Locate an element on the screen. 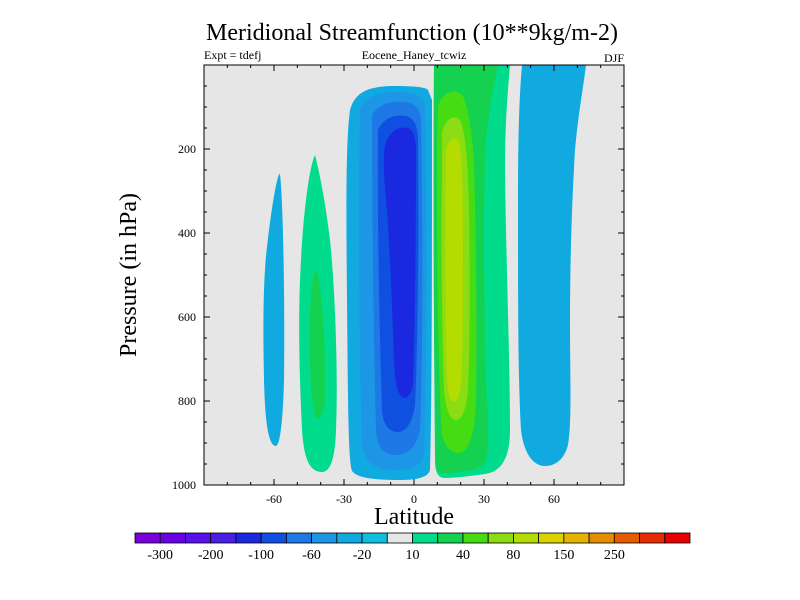 The image size is (800, 600). contour-s60-neg20 is located at coordinates (274, 309).